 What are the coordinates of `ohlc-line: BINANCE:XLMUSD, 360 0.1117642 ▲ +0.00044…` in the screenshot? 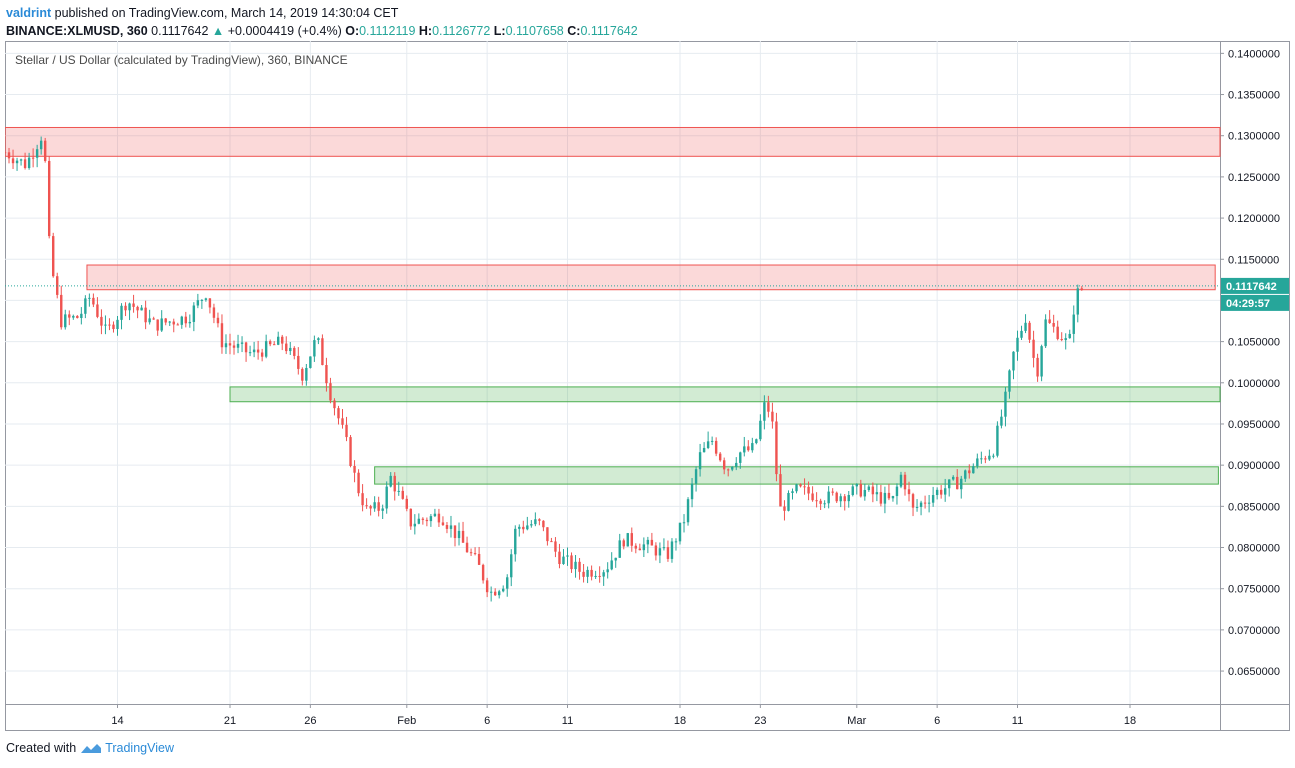 It's located at (322, 32).